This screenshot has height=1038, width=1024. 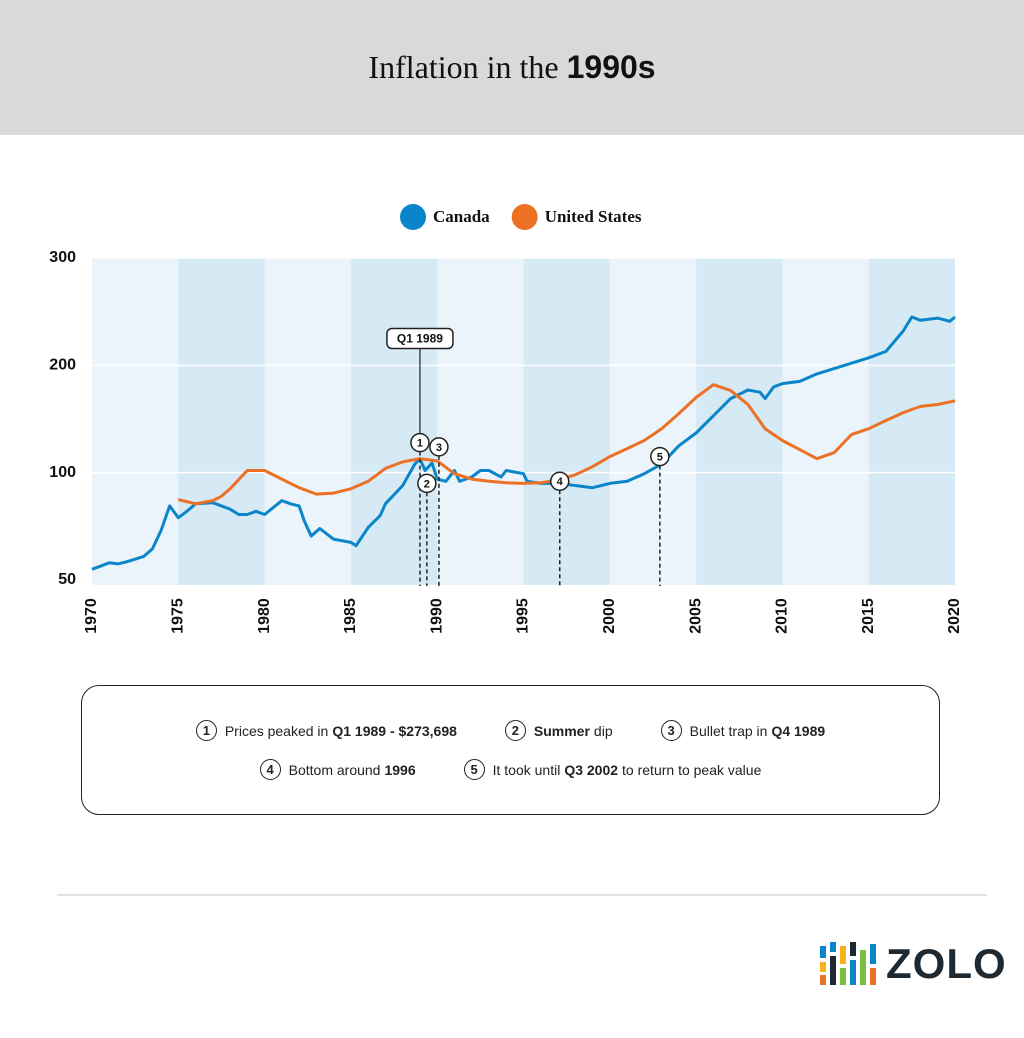 I want to click on note: 3 Bullet trap in Q4 1989, so click(x=743, y=730).